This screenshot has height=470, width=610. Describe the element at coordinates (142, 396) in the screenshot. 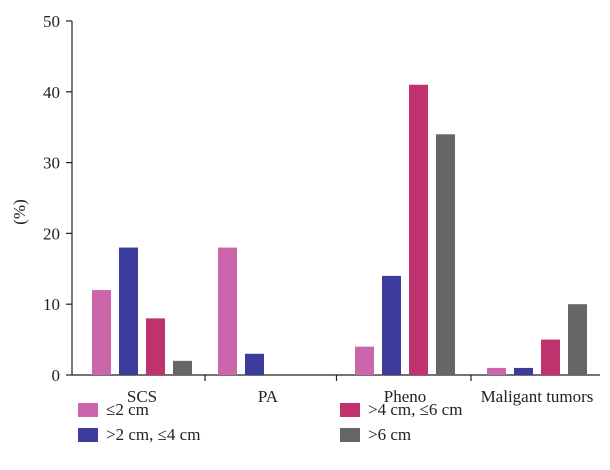

I see `x-tick-label: SCS` at that location.